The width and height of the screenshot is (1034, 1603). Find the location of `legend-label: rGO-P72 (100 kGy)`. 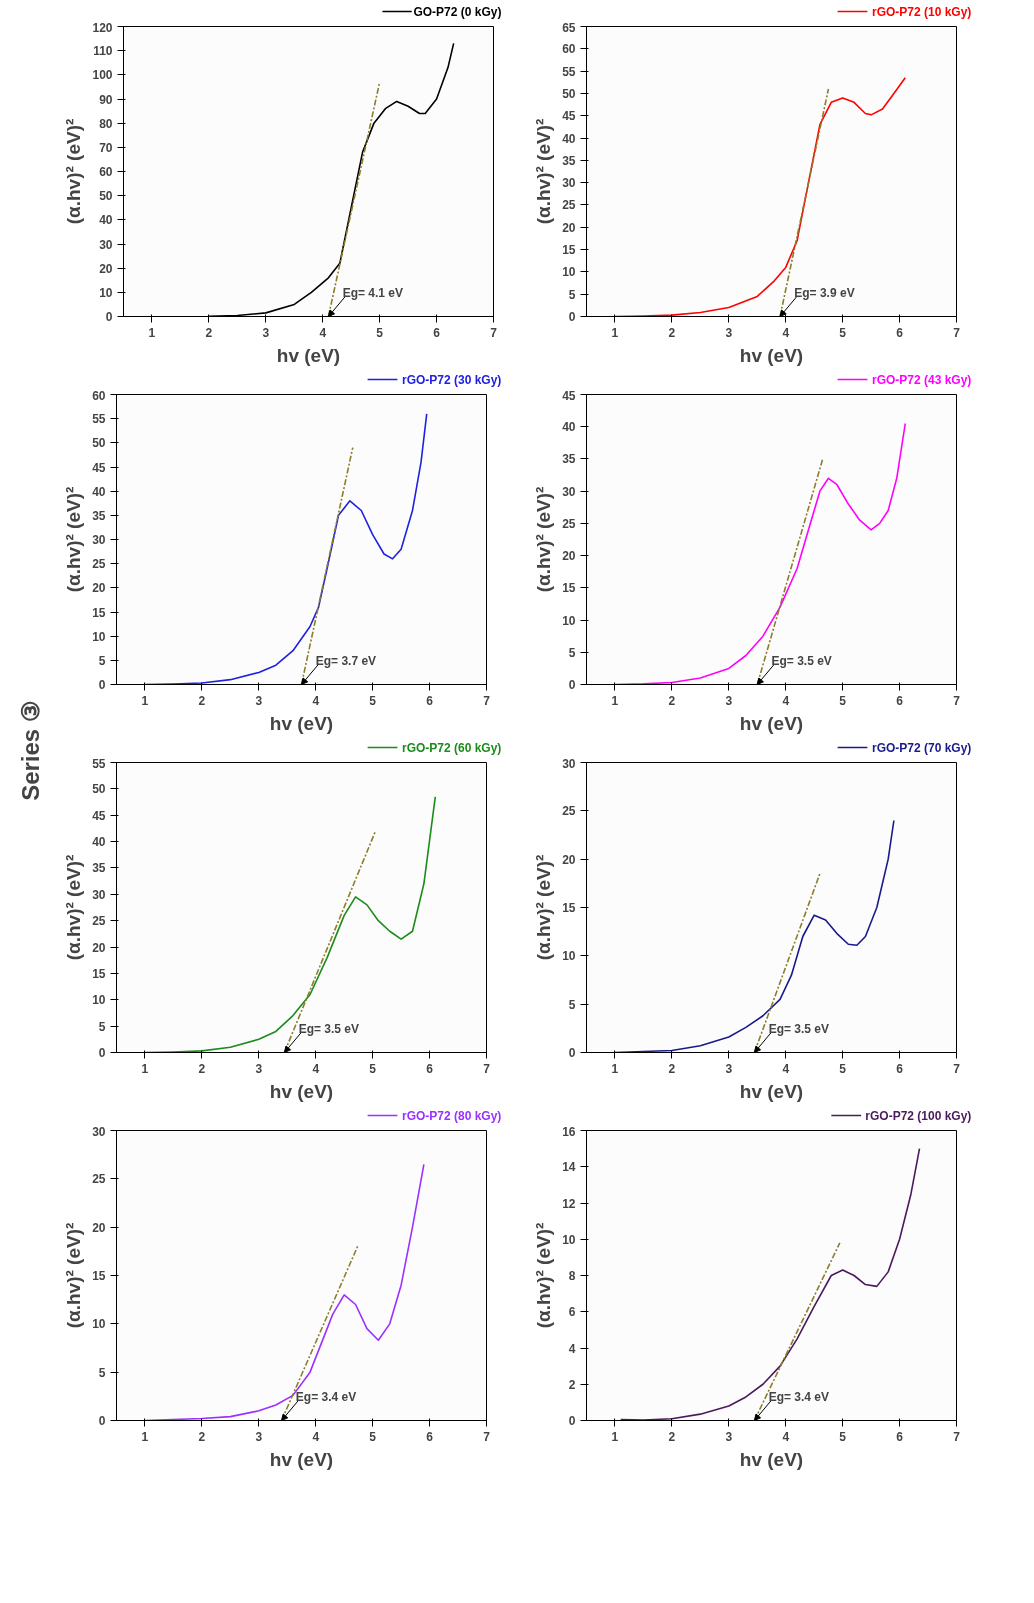

legend-label: rGO-P72 (100 kGy) is located at coordinates (918, 1115).